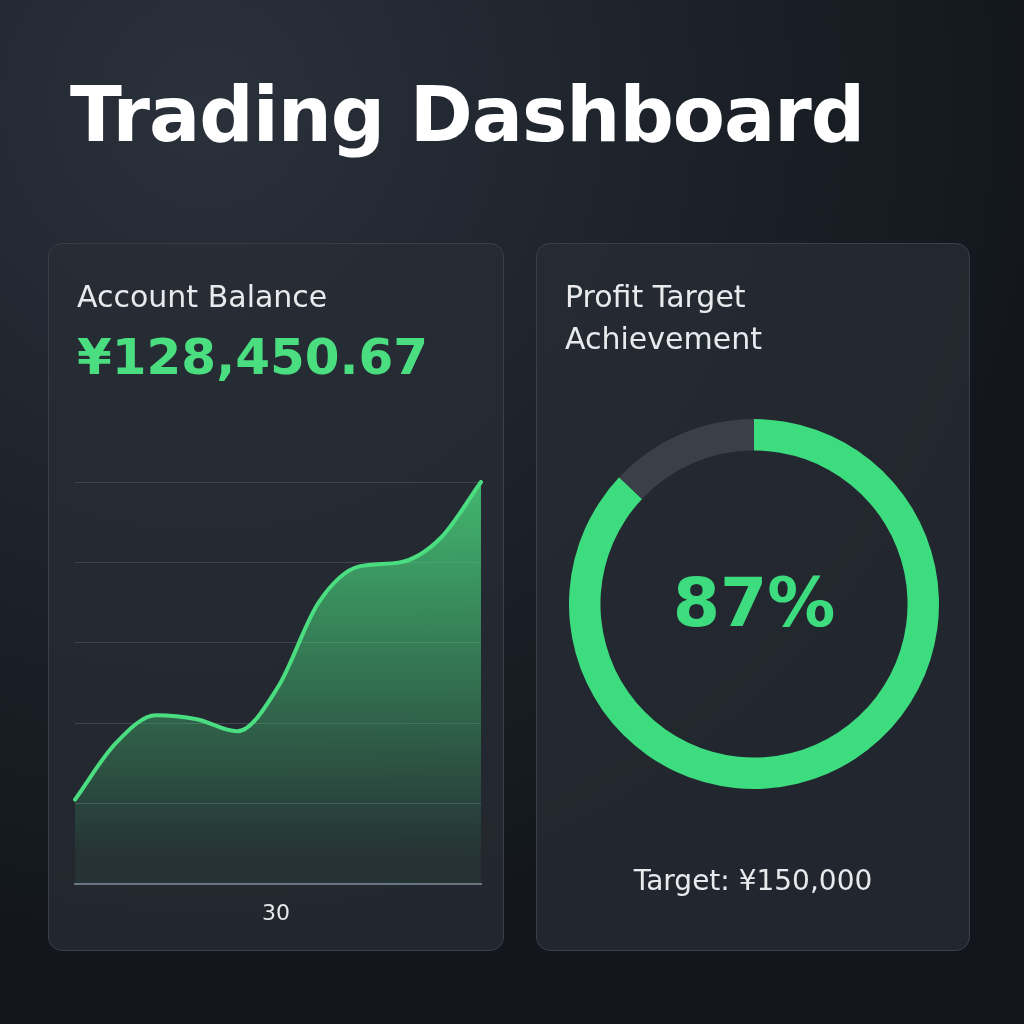  What do you see at coordinates (753, 880) in the screenshot?
I see `text: Target: ¥150,000` at bounding box center [753, 880].